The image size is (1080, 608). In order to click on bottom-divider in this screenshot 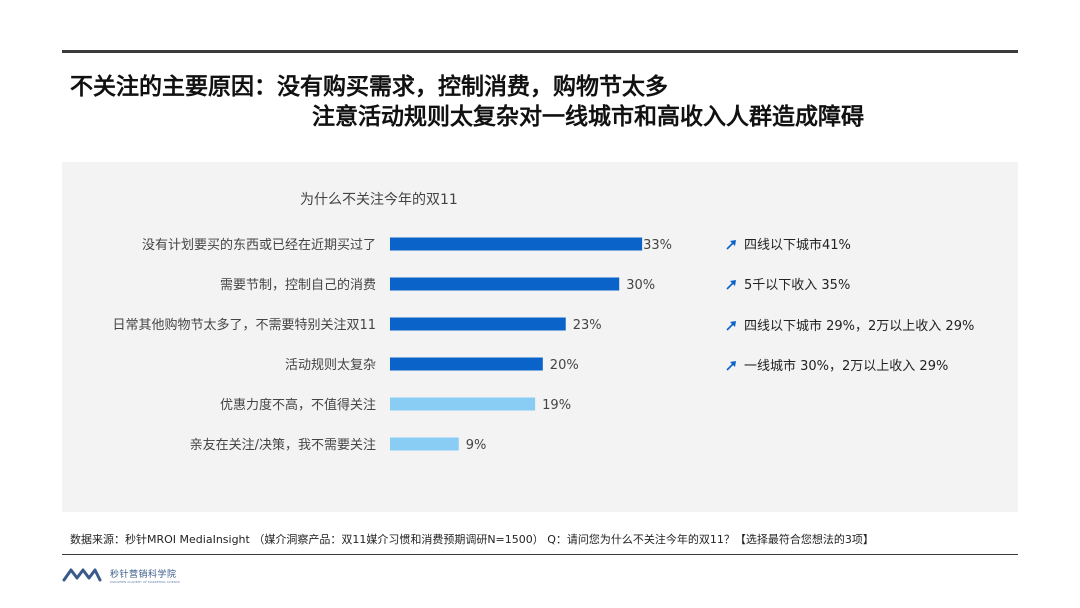, I will do `click(540, 554)`.